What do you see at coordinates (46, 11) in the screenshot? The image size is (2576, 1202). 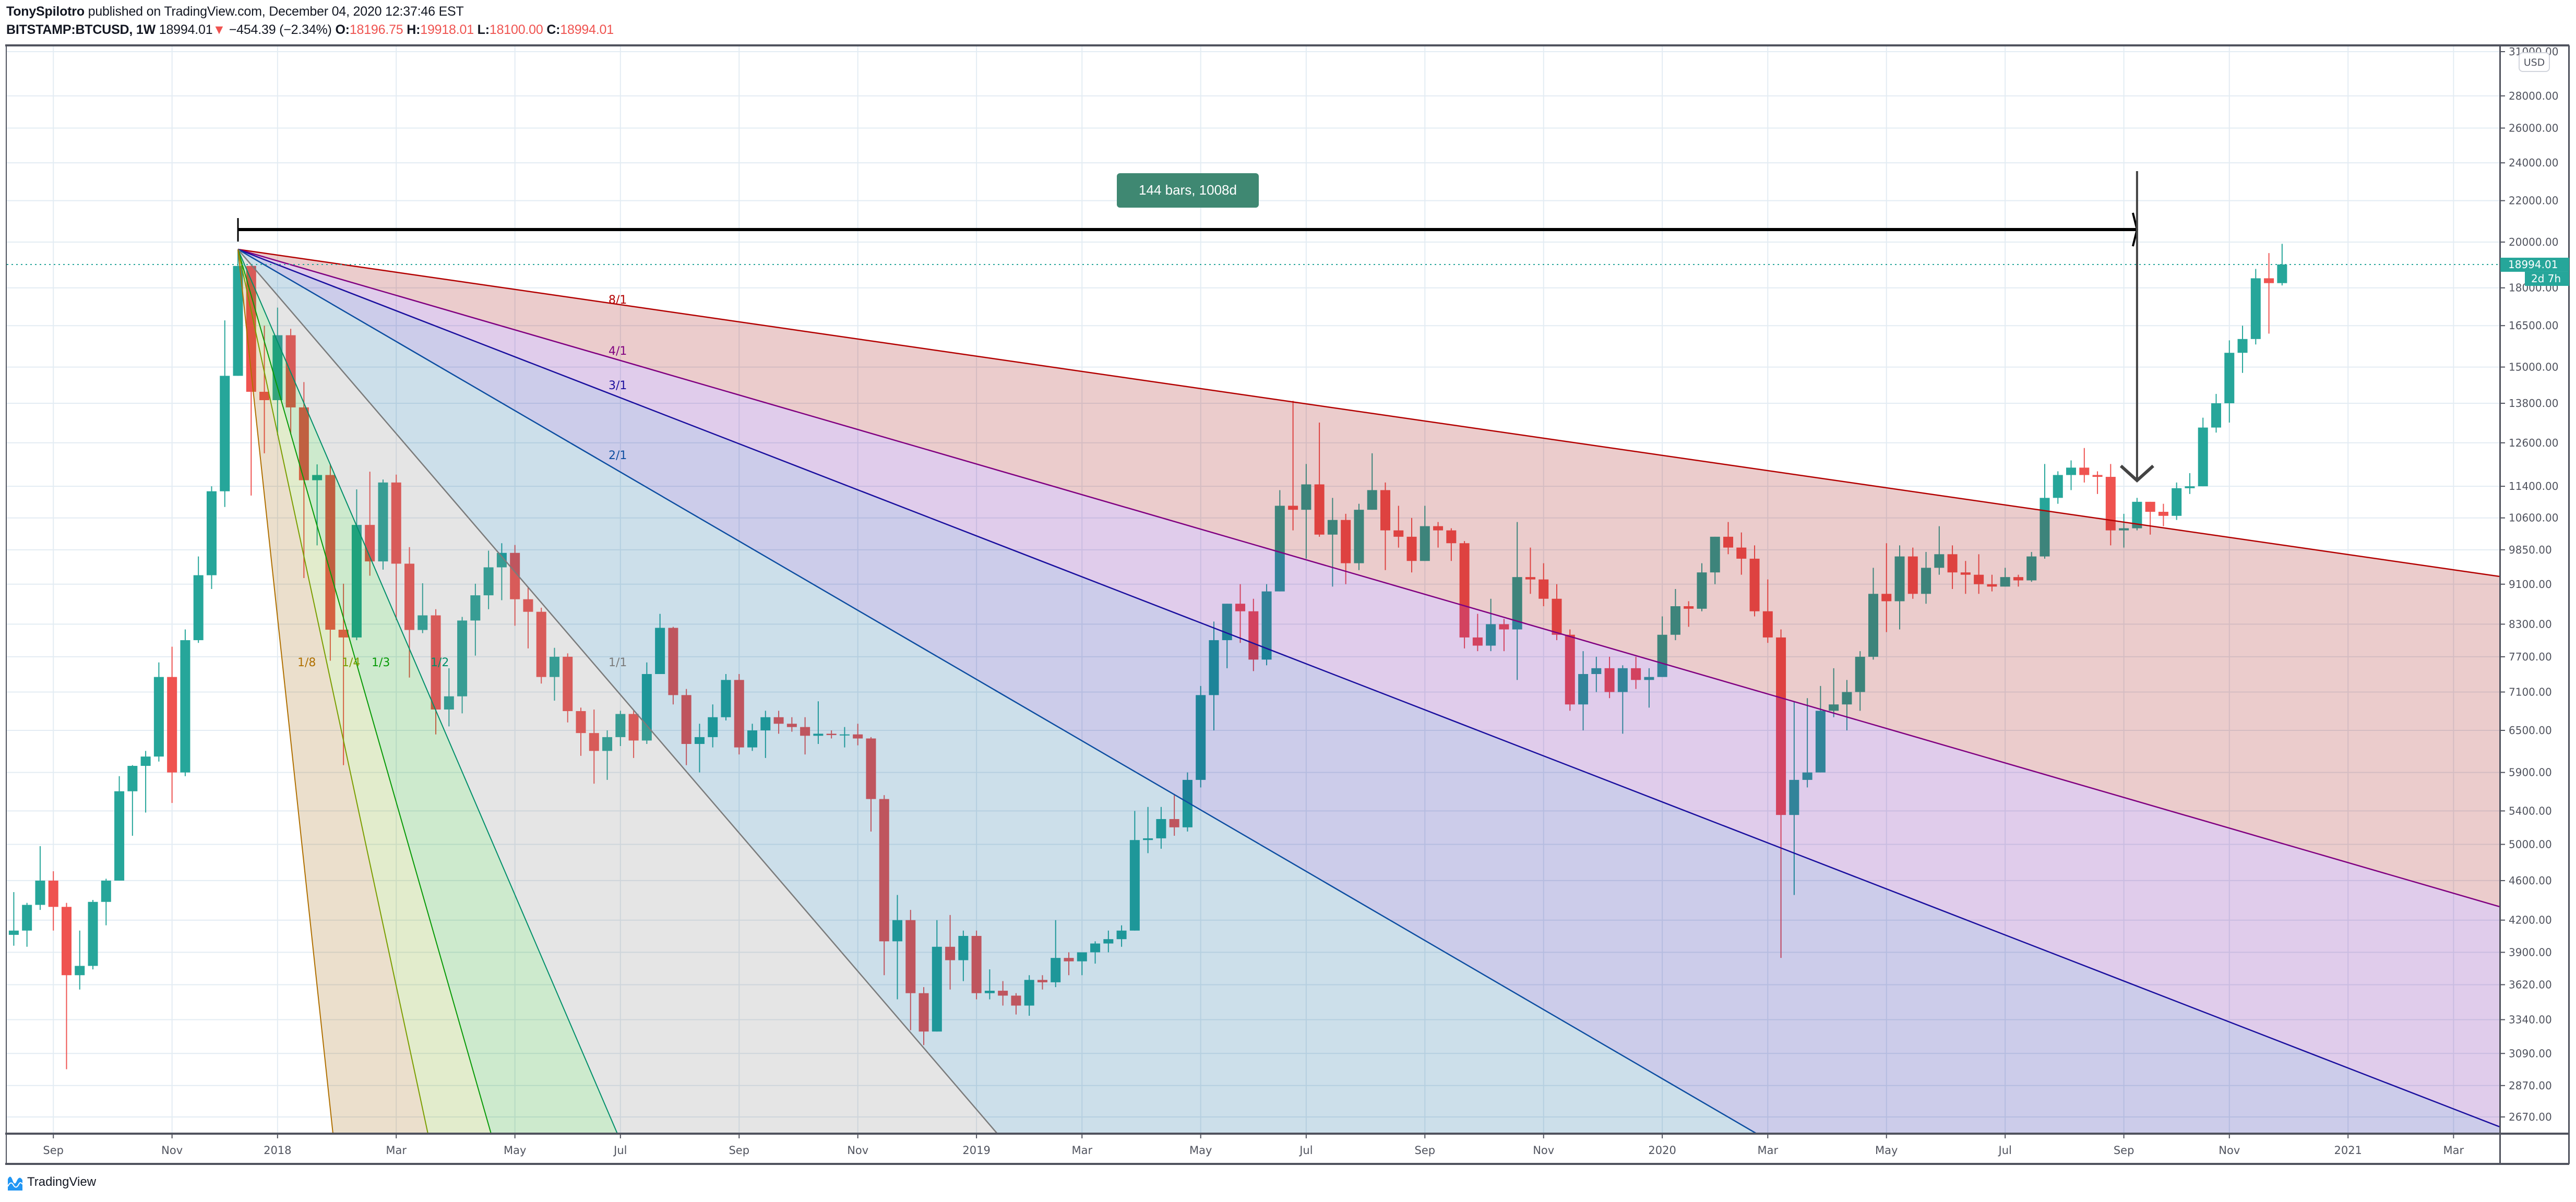 I see `author-name: TonySpilotro` at bounding box center [46, 11].